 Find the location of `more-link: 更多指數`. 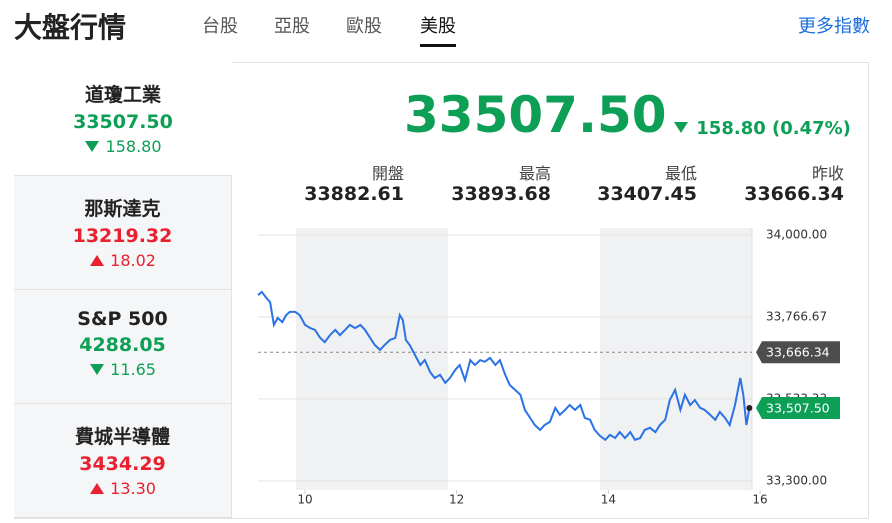

more-link: 更多指數 is located at coordinates (834, 26).